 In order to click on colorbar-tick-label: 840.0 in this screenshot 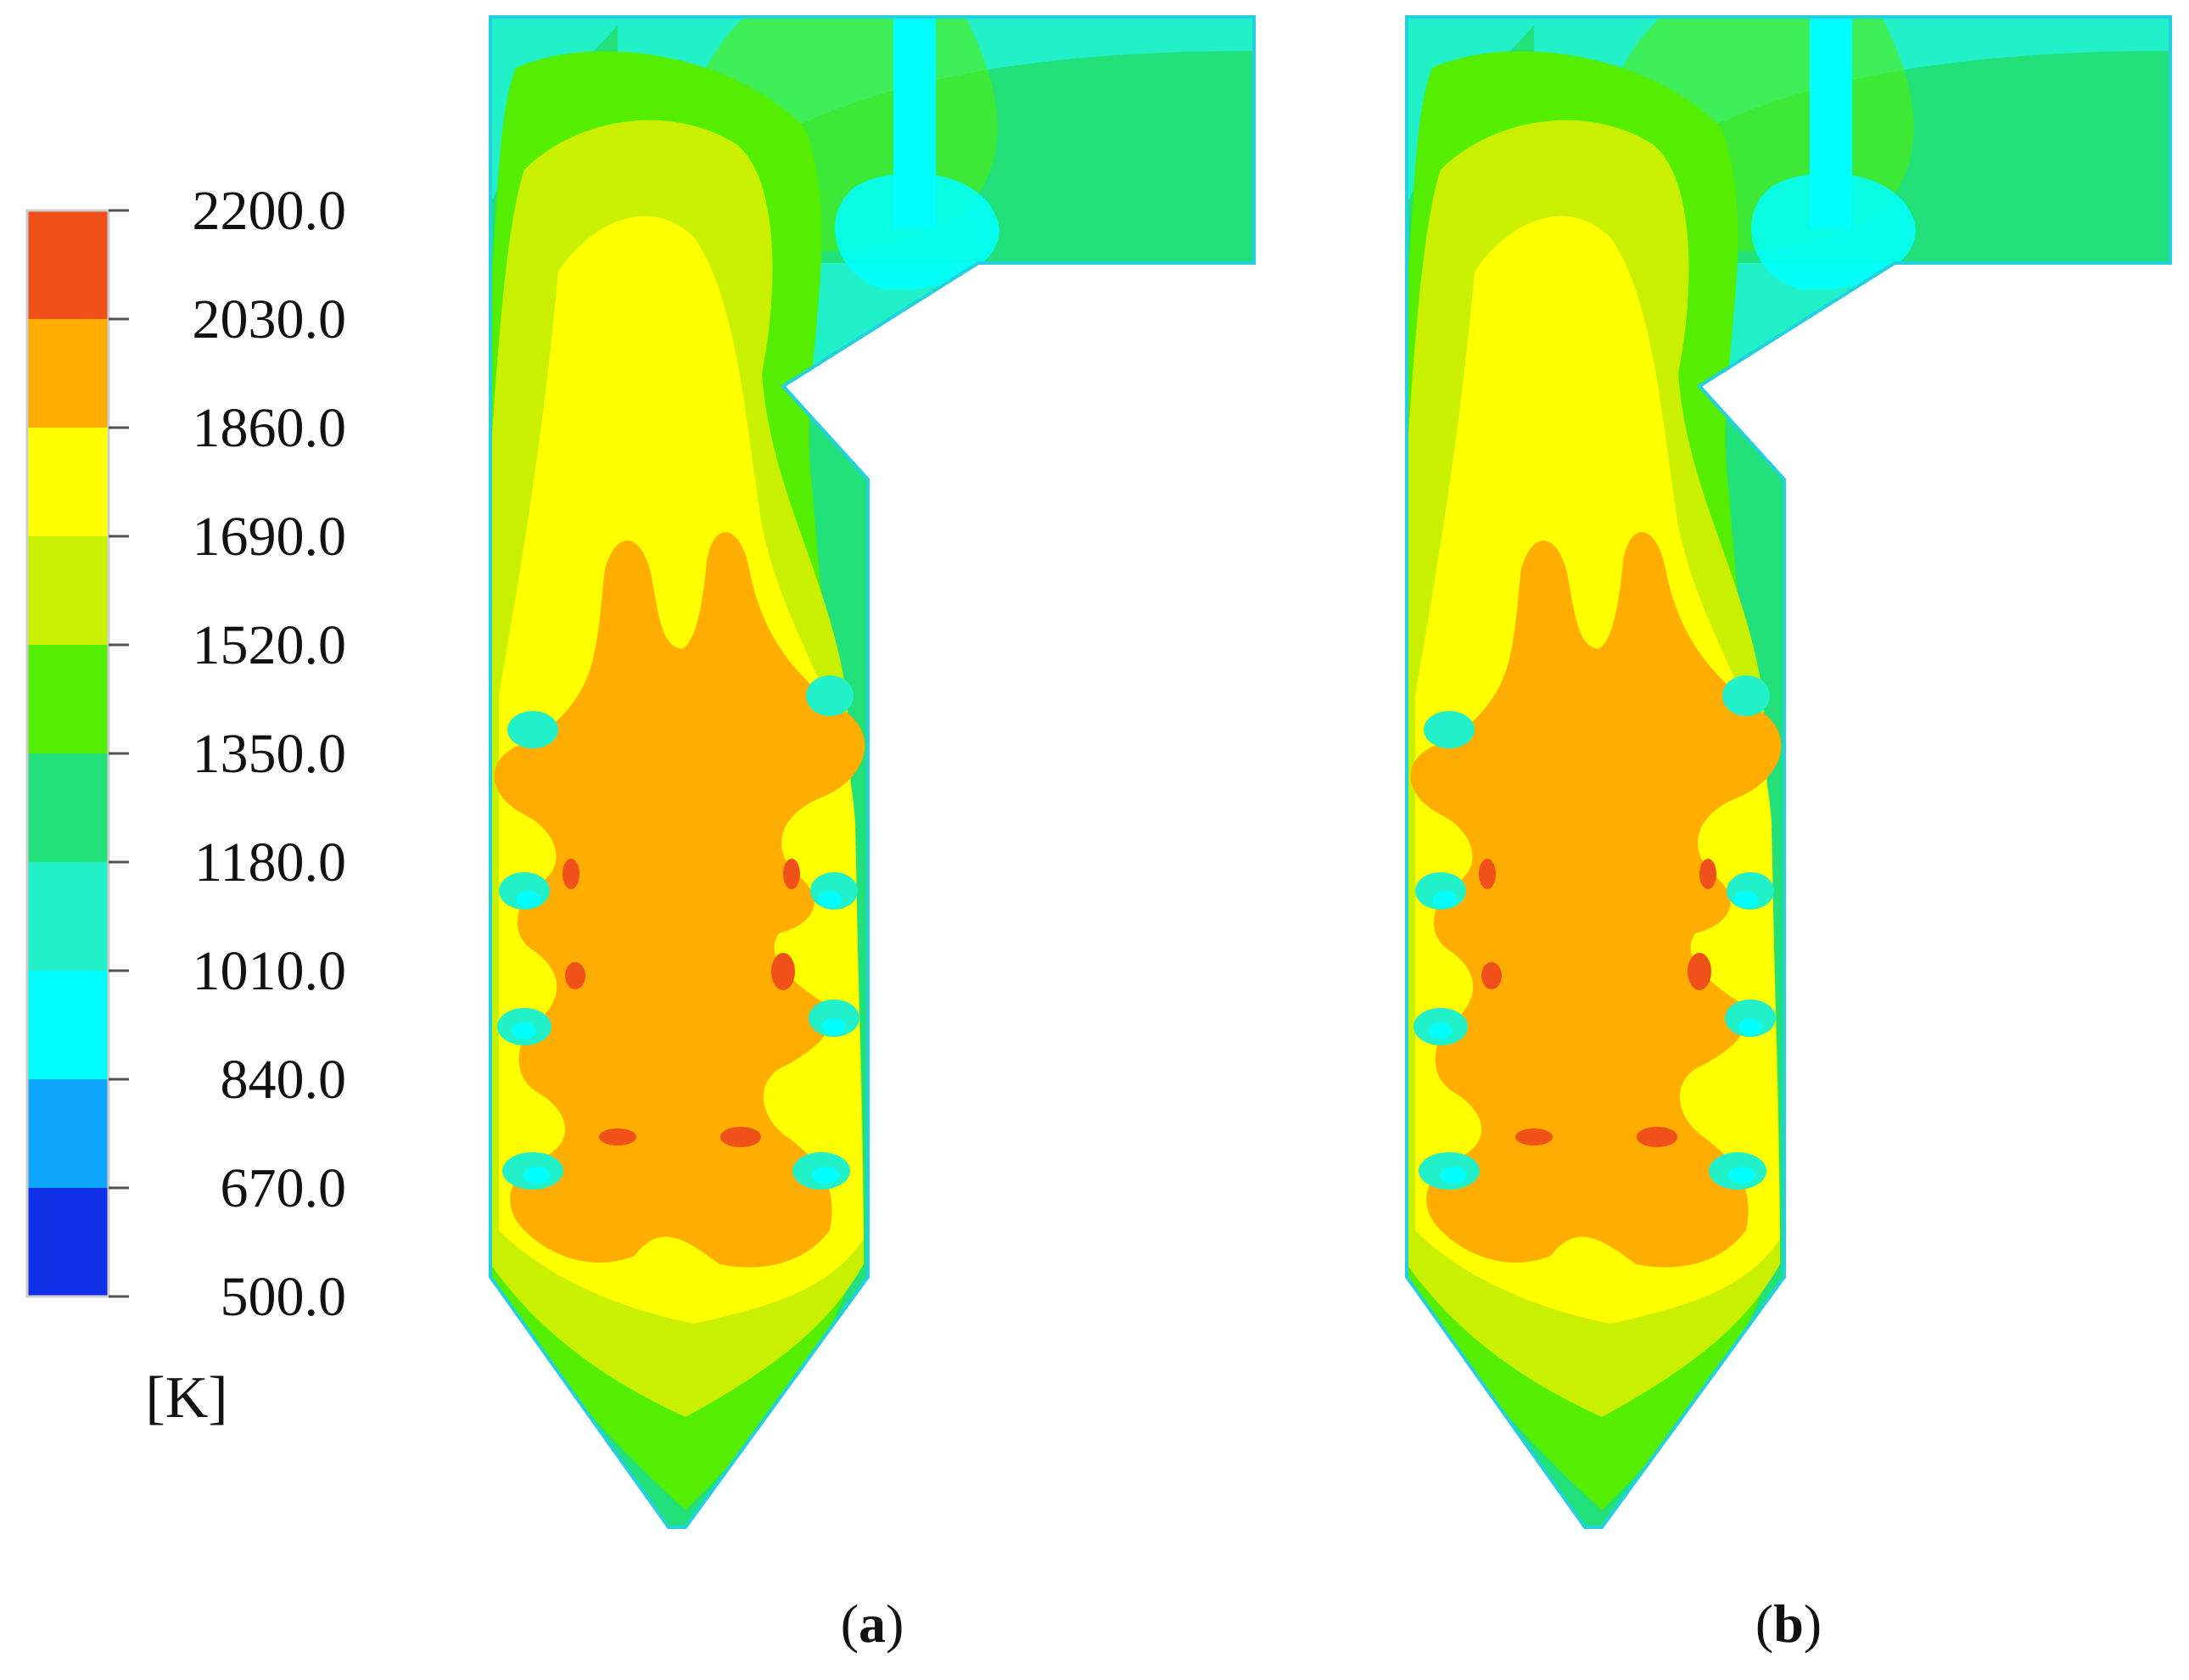, I will do `click(284, 1080)`.